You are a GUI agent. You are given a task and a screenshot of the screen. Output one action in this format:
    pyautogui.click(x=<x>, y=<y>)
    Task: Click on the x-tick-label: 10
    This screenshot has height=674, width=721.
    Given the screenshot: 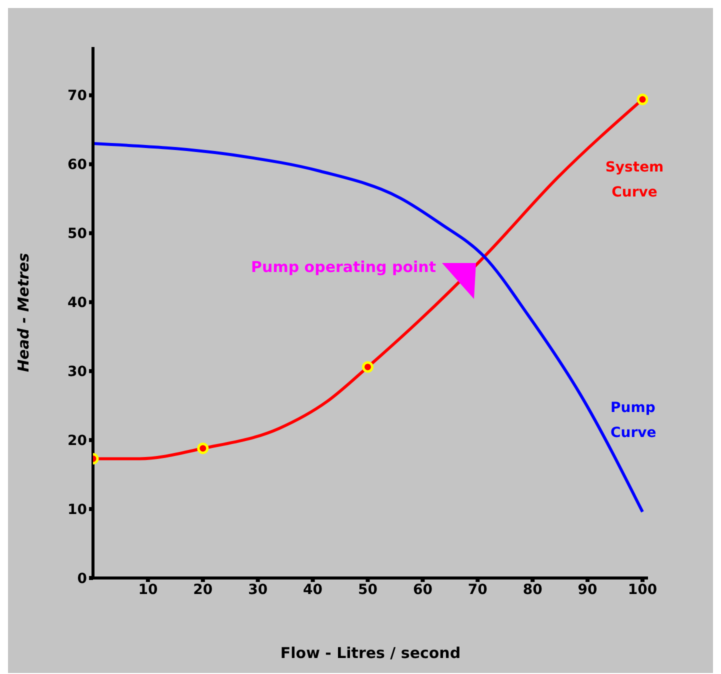 What is the action you would take?
    pyautogui.click(x=148, y=590)
    